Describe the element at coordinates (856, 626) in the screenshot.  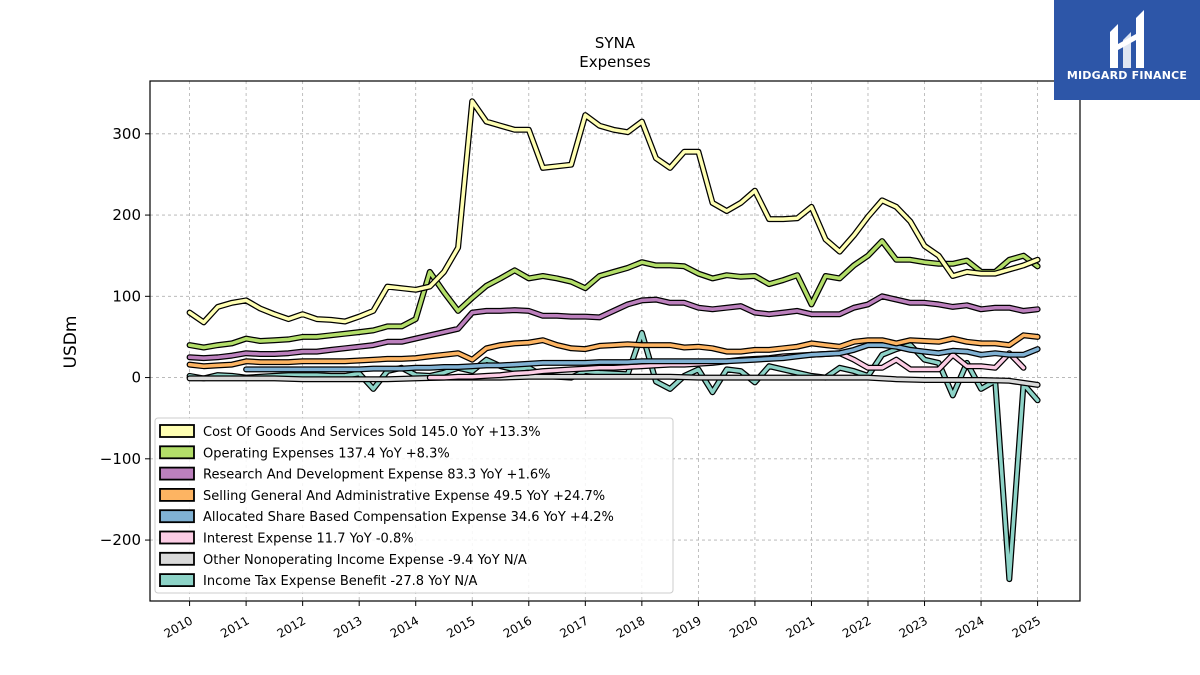
I see `x-tick-label: 2022` at that location.